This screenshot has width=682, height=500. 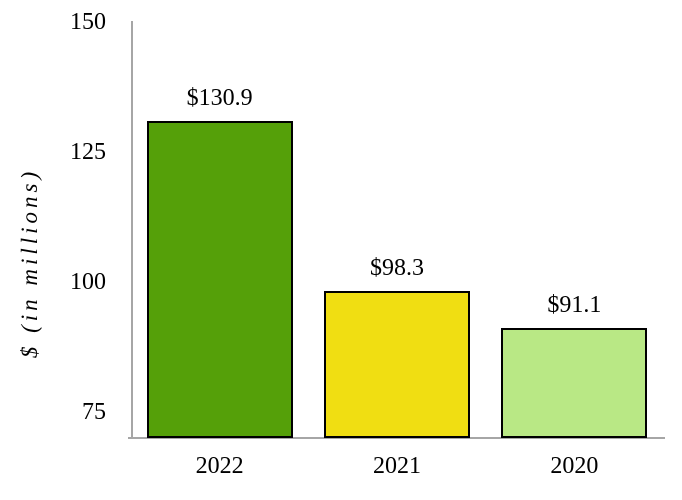 What do you see at coordinates (94, 412) in the screenshot?
I see `y-axis-tick-label: 75` at bounding box center [94, 412].